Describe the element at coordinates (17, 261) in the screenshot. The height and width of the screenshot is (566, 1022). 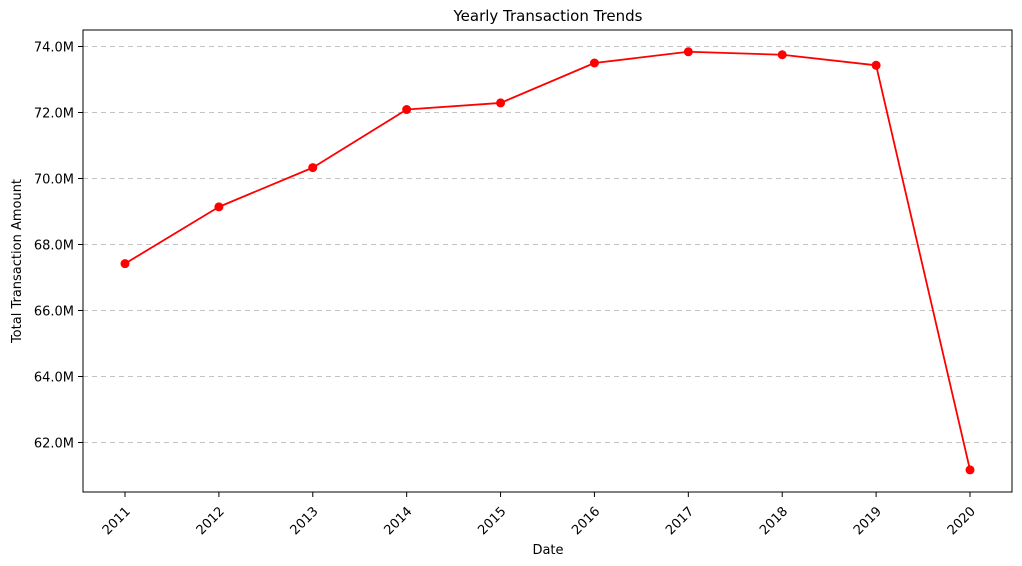
I see `y-axis-label: Total Transaction Amount` at that location.